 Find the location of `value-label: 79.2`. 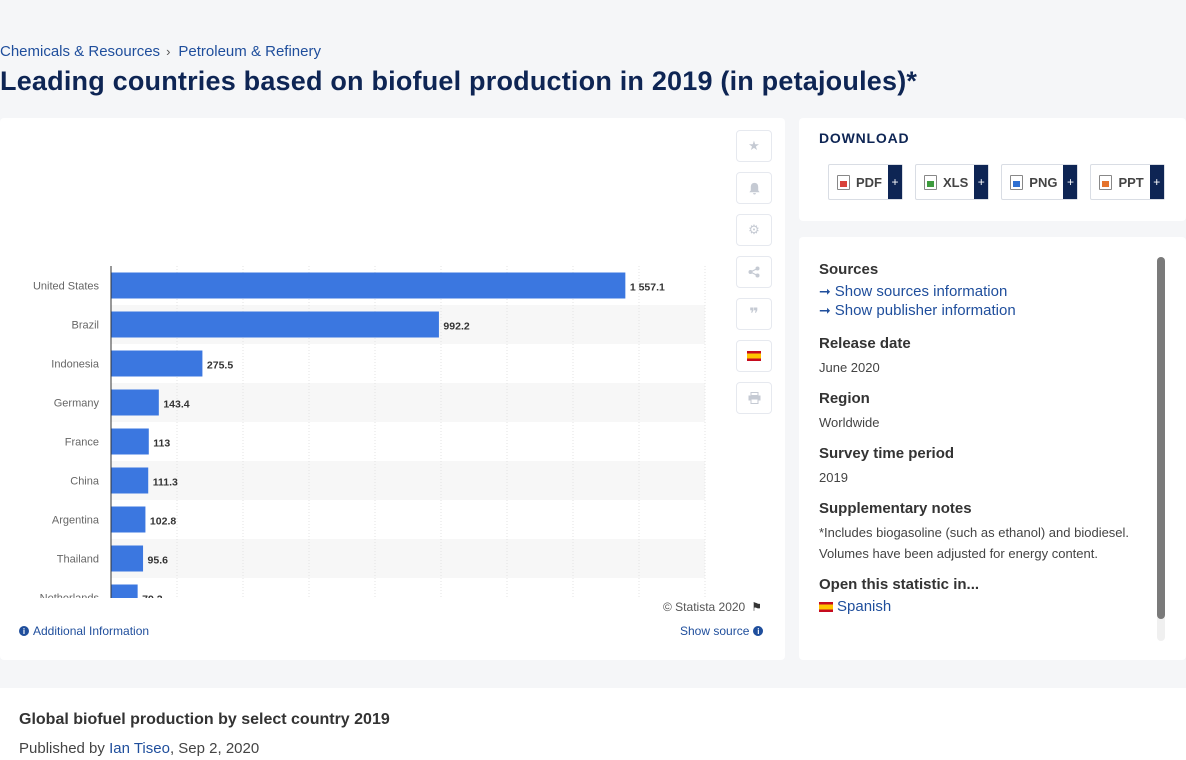

value-label: 79.2 is located at coordinates (152, 596).